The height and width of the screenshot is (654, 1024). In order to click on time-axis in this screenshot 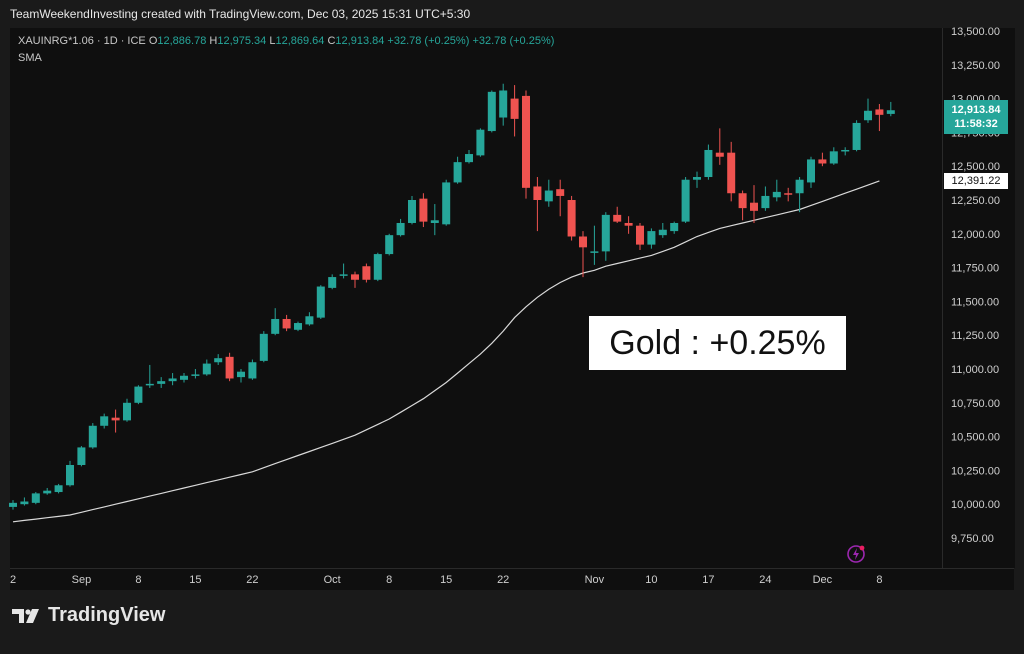, I will do `click(512, 579)`.